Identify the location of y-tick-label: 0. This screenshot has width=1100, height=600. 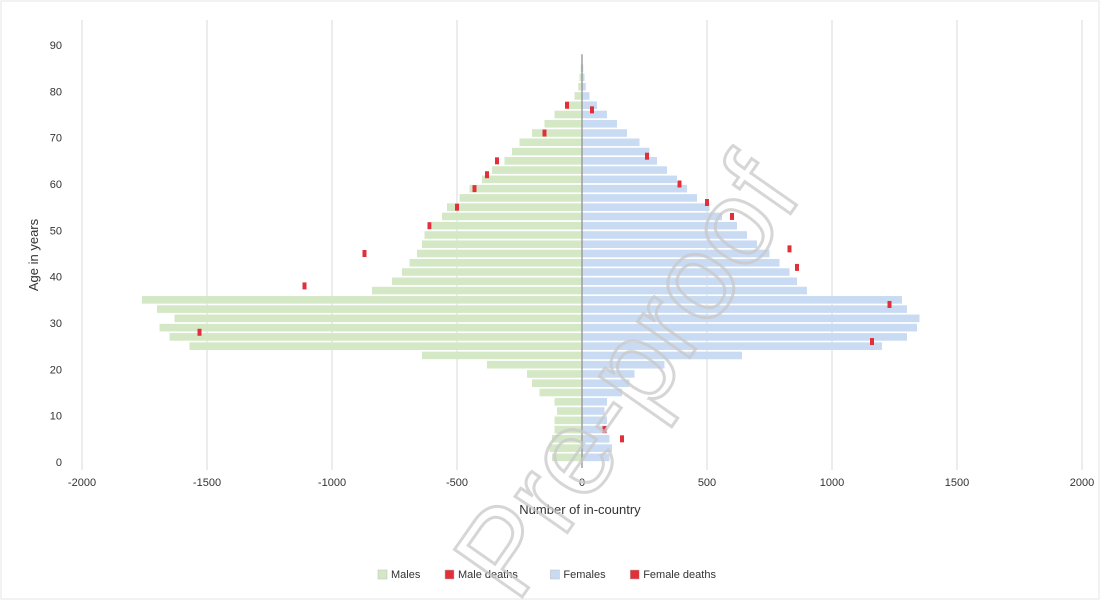
(59, 463).